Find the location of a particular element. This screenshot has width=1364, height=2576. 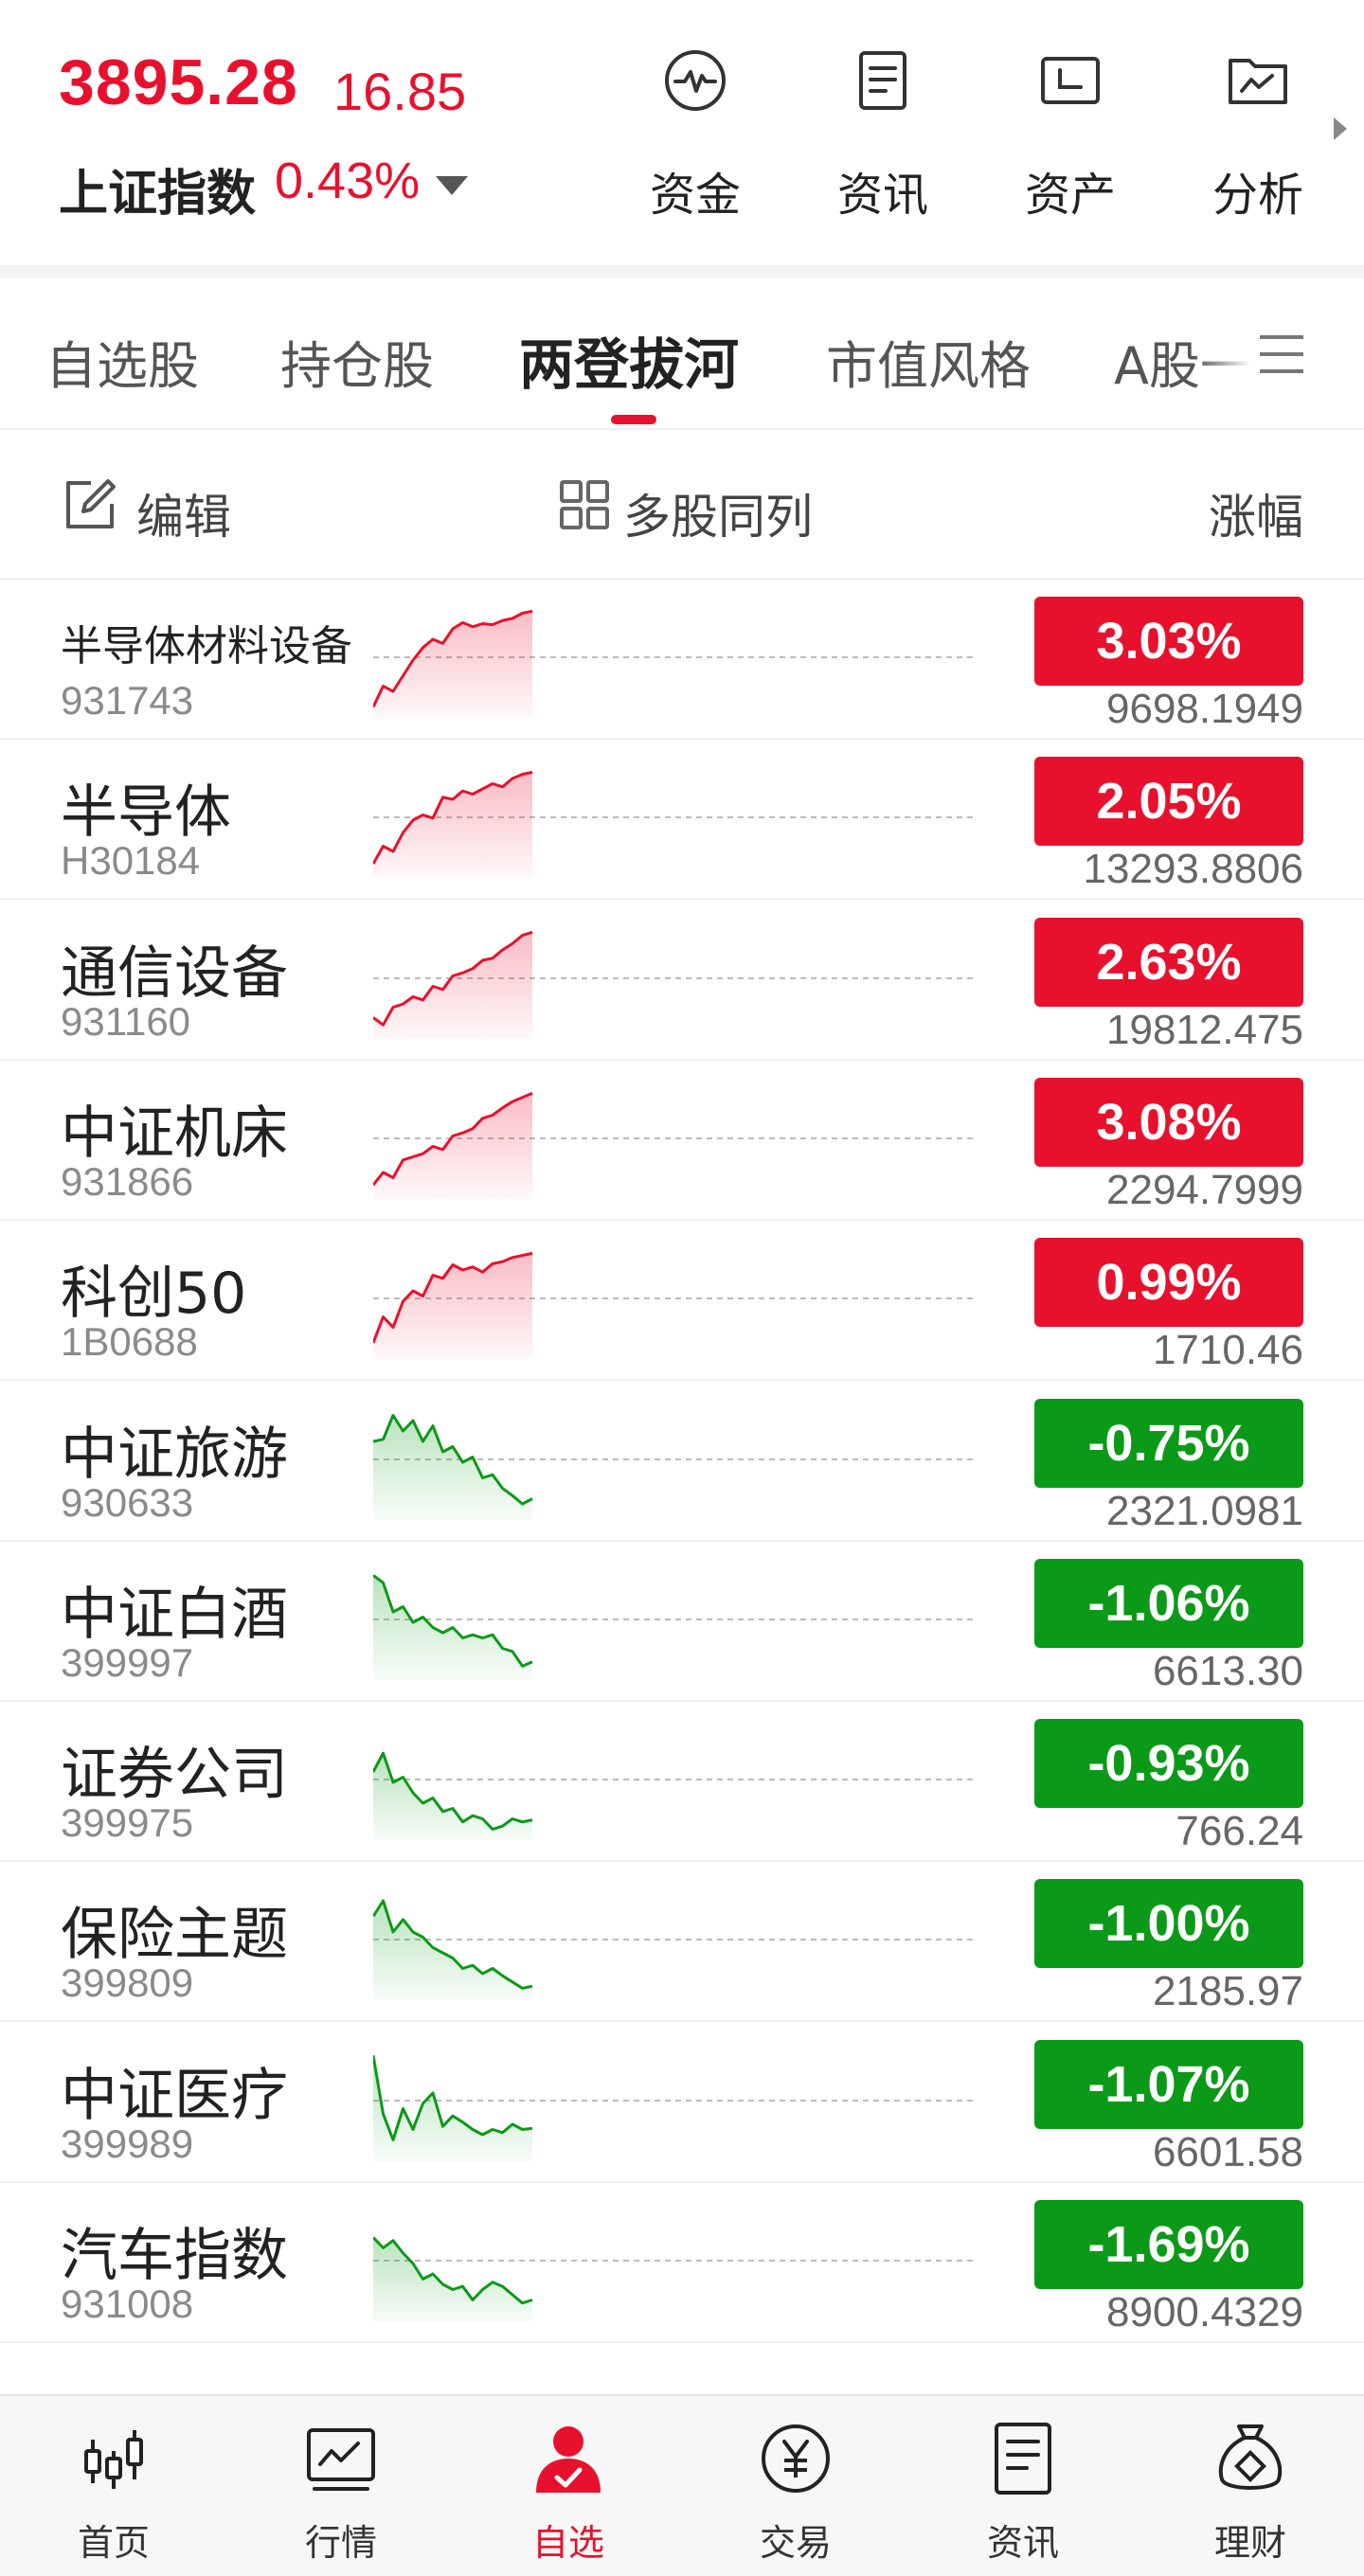

index-row-code: 931008 is located at coordinates (127, 2303).